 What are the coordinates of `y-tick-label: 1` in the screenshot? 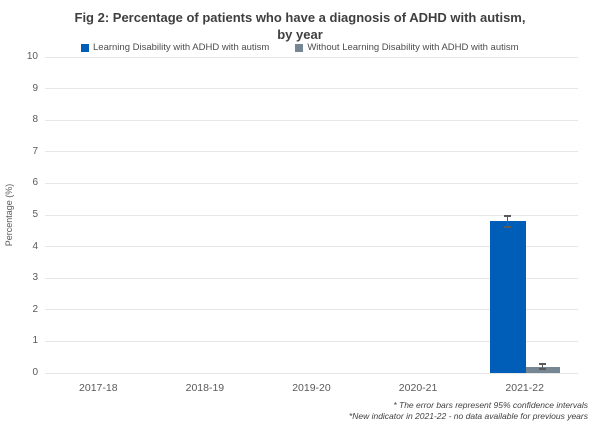 It's located at (35, 341).